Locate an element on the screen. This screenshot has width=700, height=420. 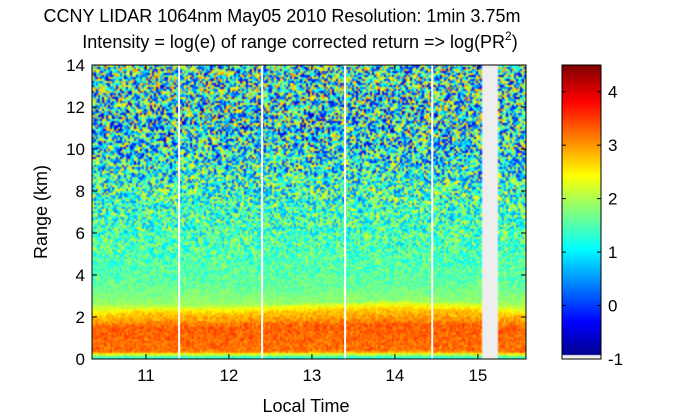
colorbar-tick-label: 3 is located at coordinates (612, 145).